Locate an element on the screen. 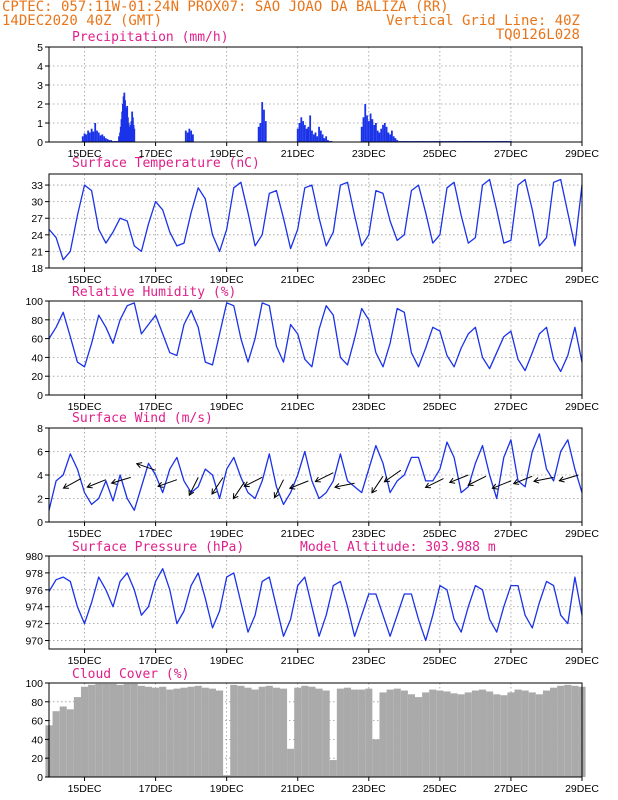 The width and height of the screenshot is (618, 800). pressure-x-tick-label: 29DEC is located at coordinates (582, 661).